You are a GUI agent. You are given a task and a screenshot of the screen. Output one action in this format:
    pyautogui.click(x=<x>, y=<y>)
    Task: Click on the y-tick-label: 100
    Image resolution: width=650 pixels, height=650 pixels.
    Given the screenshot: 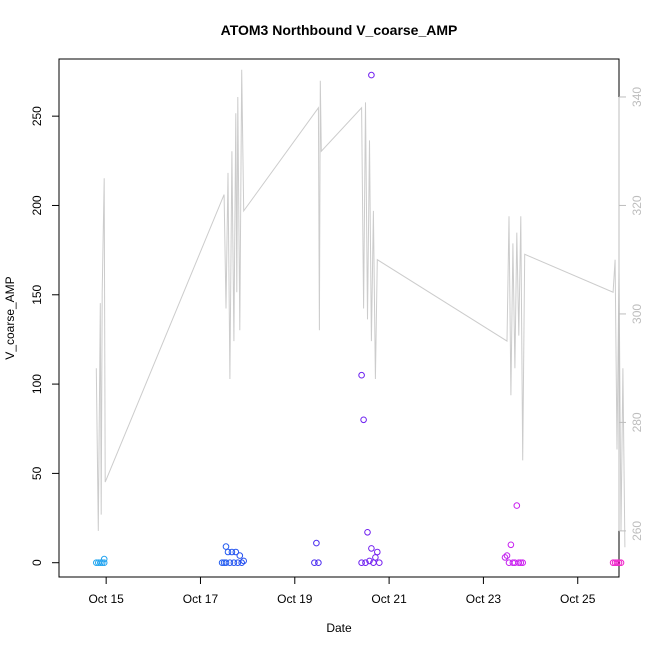 What is the action you would take?
    pyautogui.click(x=37, y=384)
    